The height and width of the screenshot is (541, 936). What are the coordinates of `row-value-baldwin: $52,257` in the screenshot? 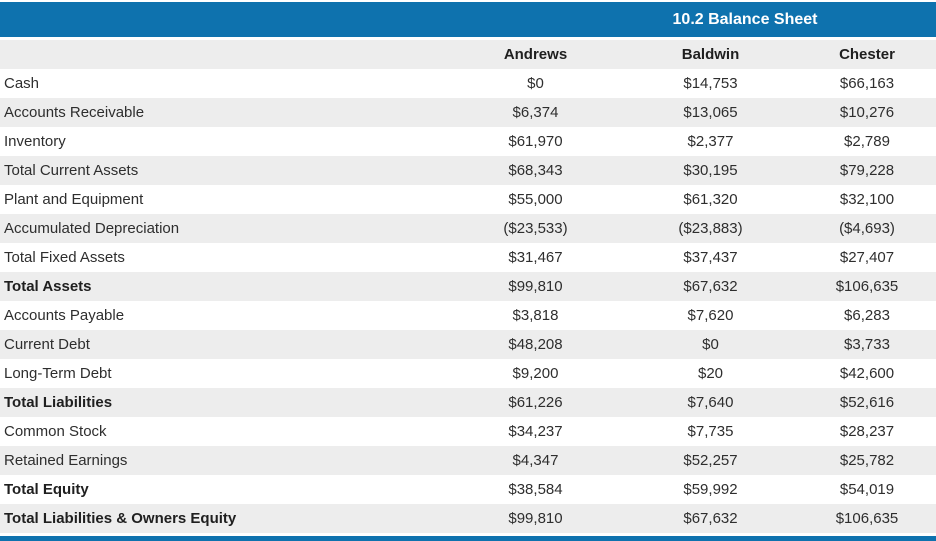 It's located at (710, 460).